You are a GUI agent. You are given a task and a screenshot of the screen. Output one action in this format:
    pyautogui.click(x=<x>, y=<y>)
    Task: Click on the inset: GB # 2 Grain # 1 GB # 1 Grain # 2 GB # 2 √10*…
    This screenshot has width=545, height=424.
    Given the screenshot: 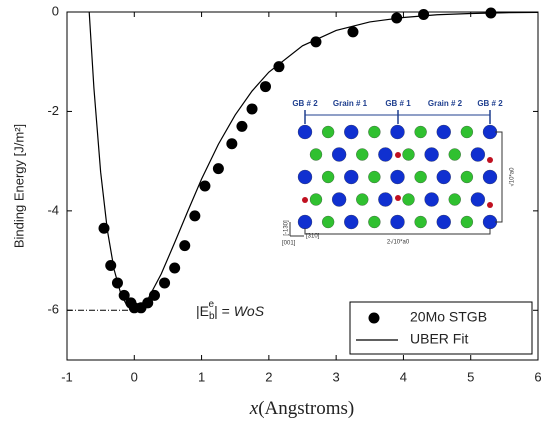 What is the action you would take?
    pyautogui.click(x=399, y=172)
    